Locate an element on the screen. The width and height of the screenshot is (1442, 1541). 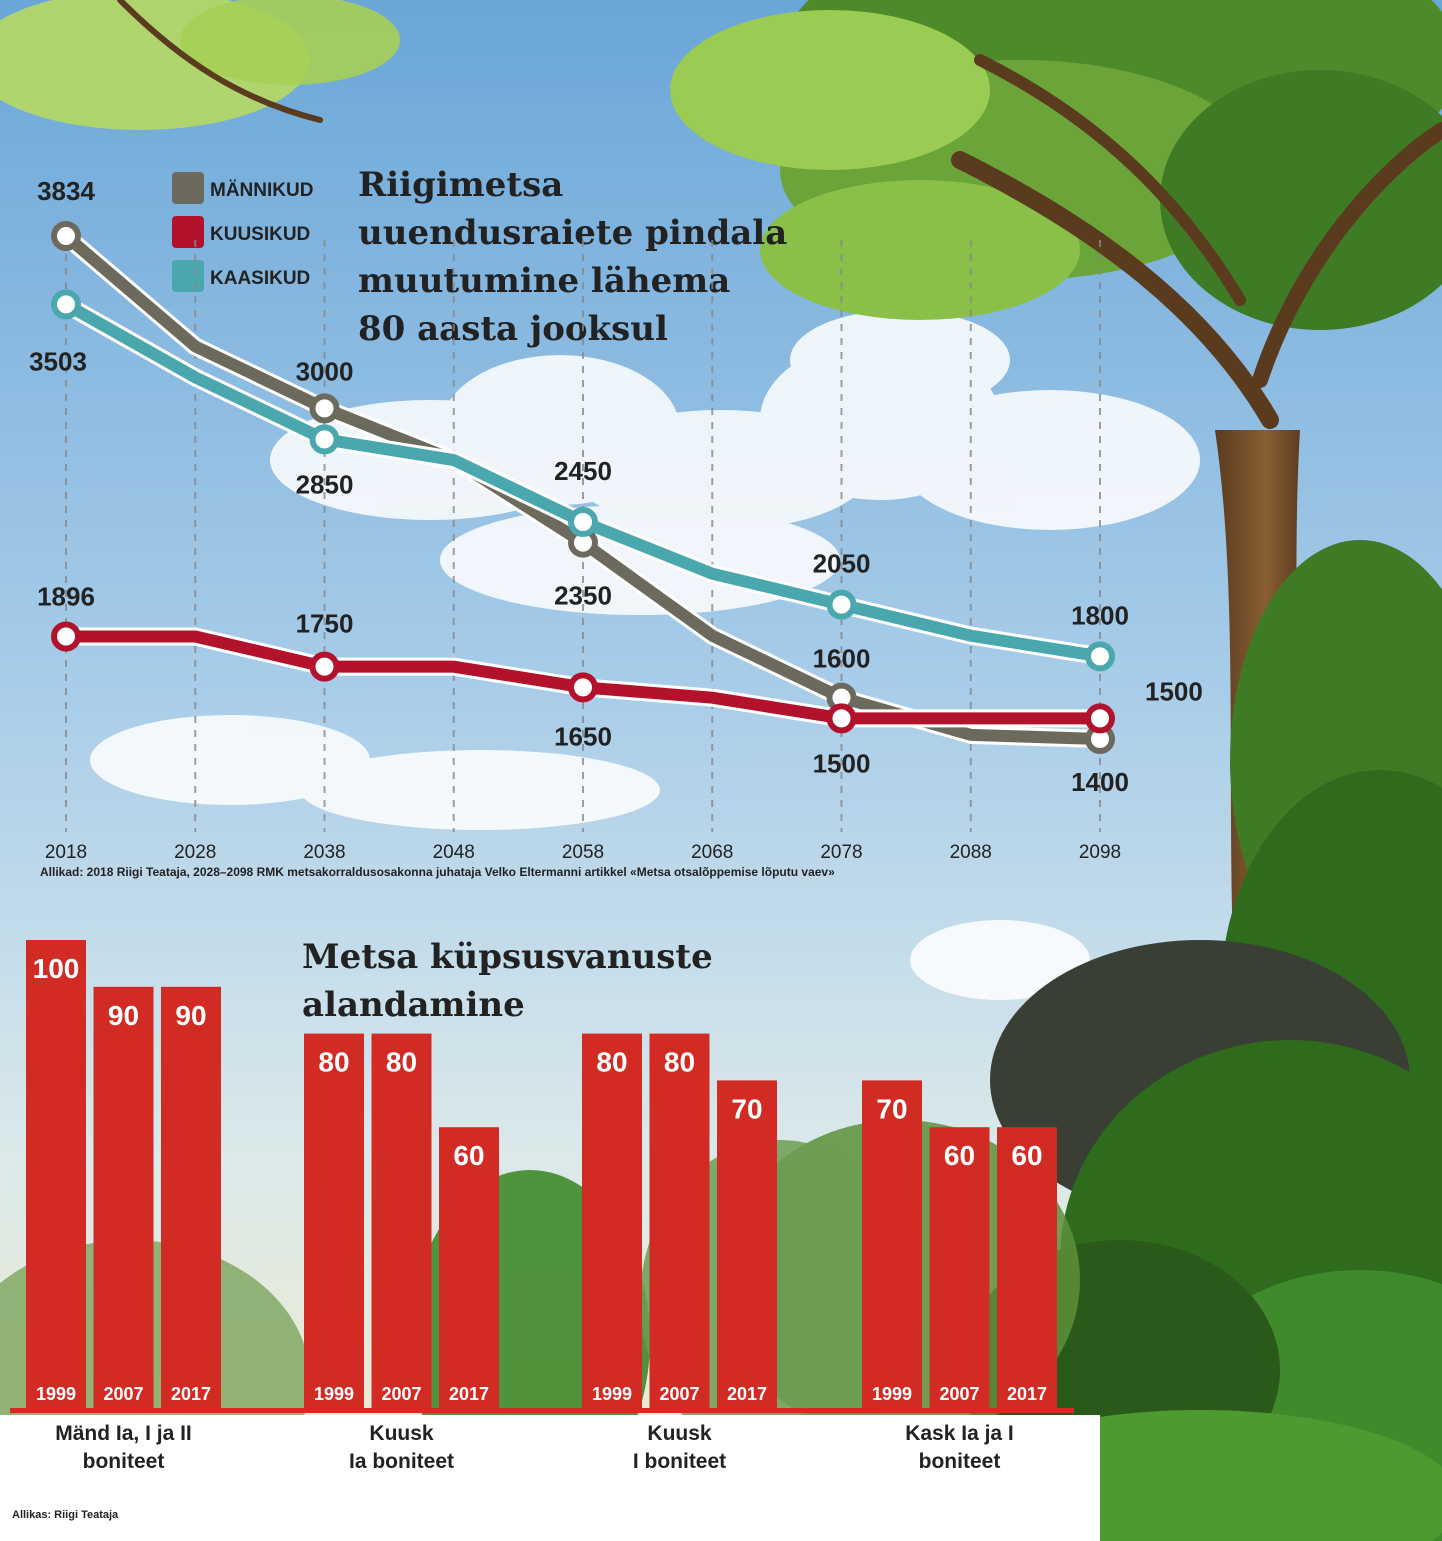
x-tick-label: 2058 is located at coordinates (583, 852).